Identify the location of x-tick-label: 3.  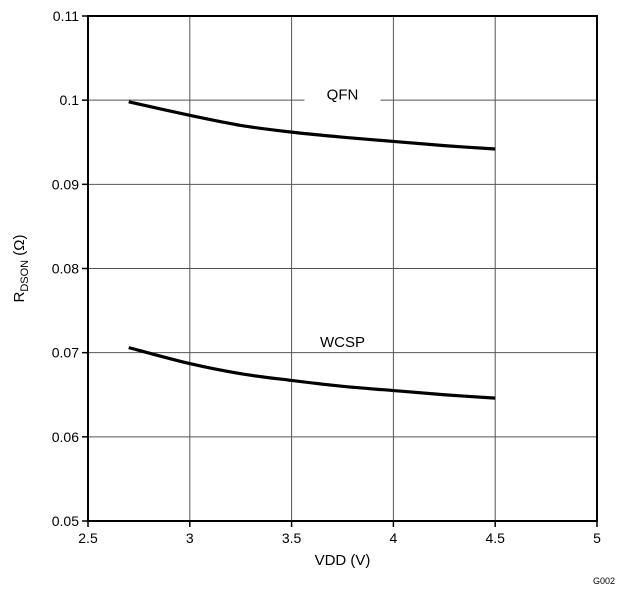
(190, 538).